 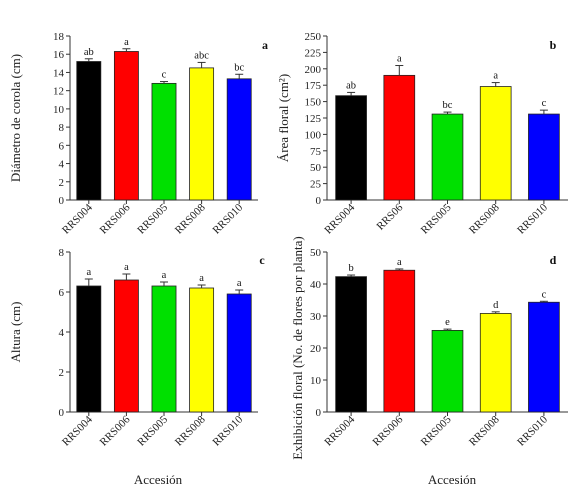 What do you see at coordinates (313, 103) in the screenshot?
I see `y-tick-label-b: 150` at bounding box center [313, 103].